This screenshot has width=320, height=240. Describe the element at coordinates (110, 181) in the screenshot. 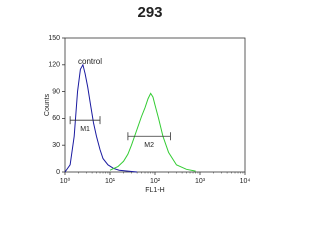

I see `x-tick-label: 10¹` at that location.